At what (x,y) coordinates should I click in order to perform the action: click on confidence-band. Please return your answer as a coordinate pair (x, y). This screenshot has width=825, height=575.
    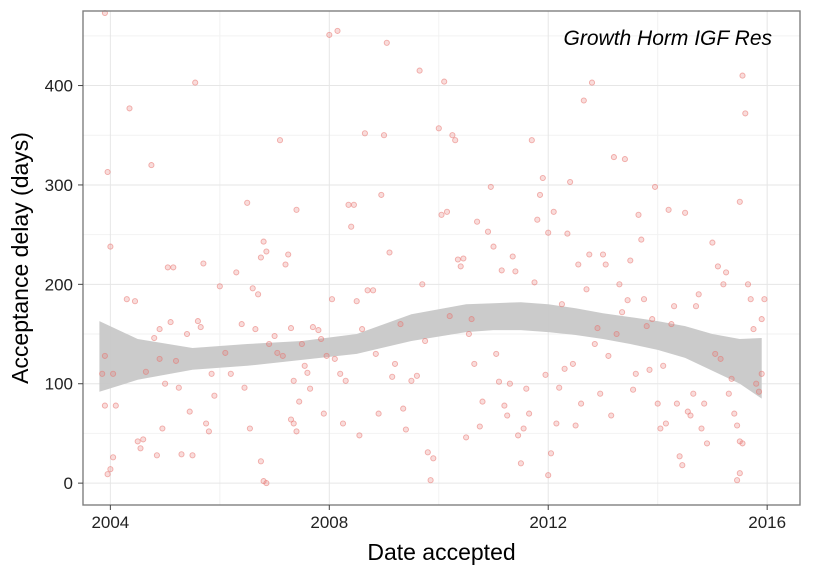
    Looking at the image, I should click on (430, 350).